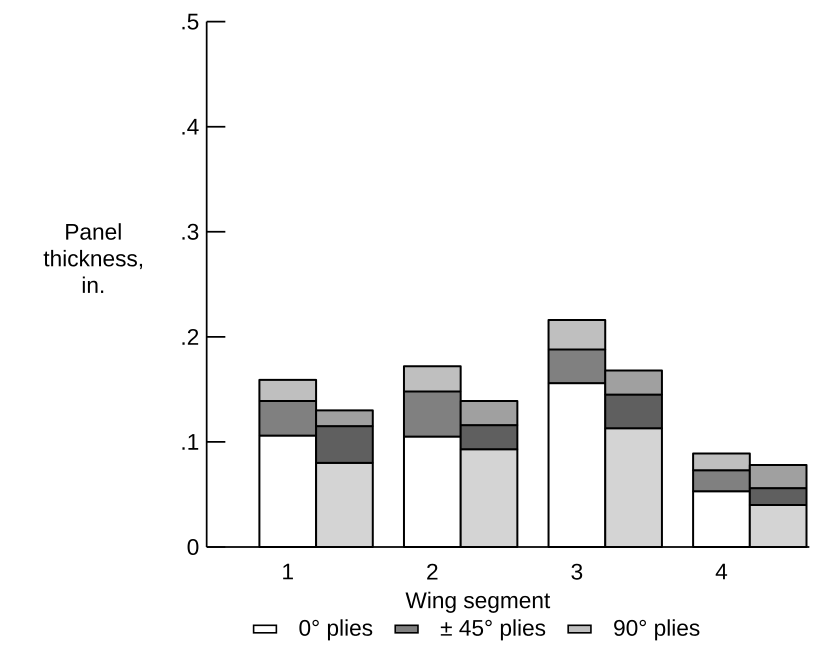 Image resolution: width=826 pixels, height=667 pixels. What do you see at coordinates (478, 602) in the screenshot?
I see `x-axis-title: Wing segment` at bounding box center [478, 602].